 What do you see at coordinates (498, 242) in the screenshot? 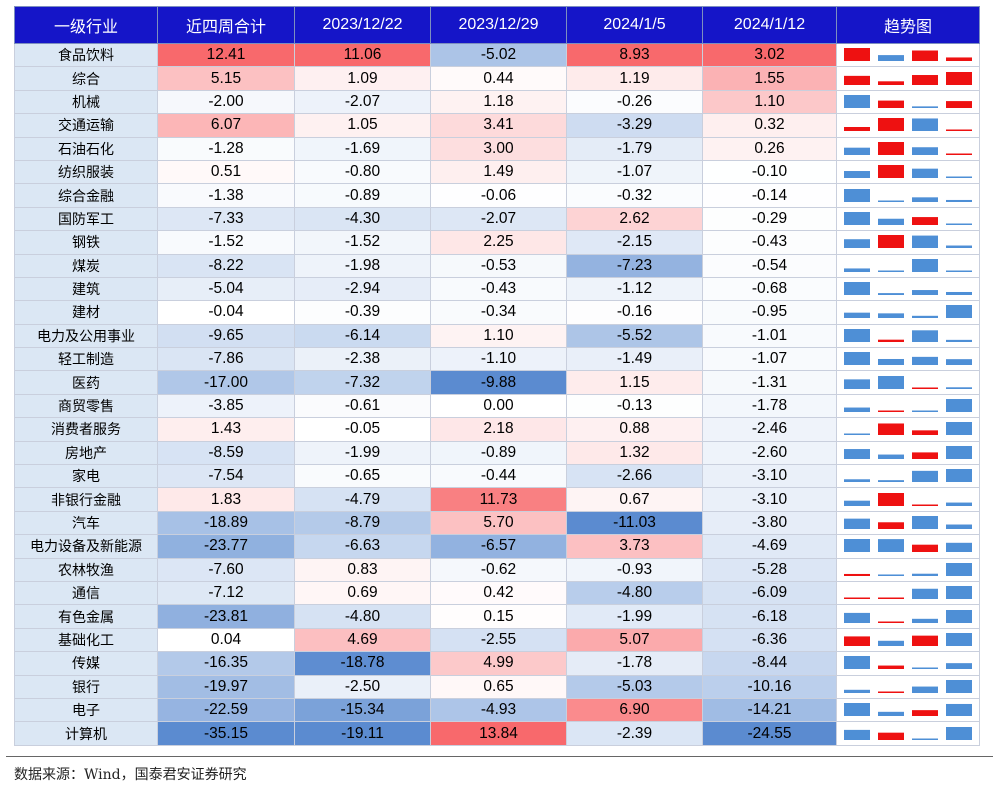
I see `weekly-value-cell: 2.25` at bounding box center [498, 242].